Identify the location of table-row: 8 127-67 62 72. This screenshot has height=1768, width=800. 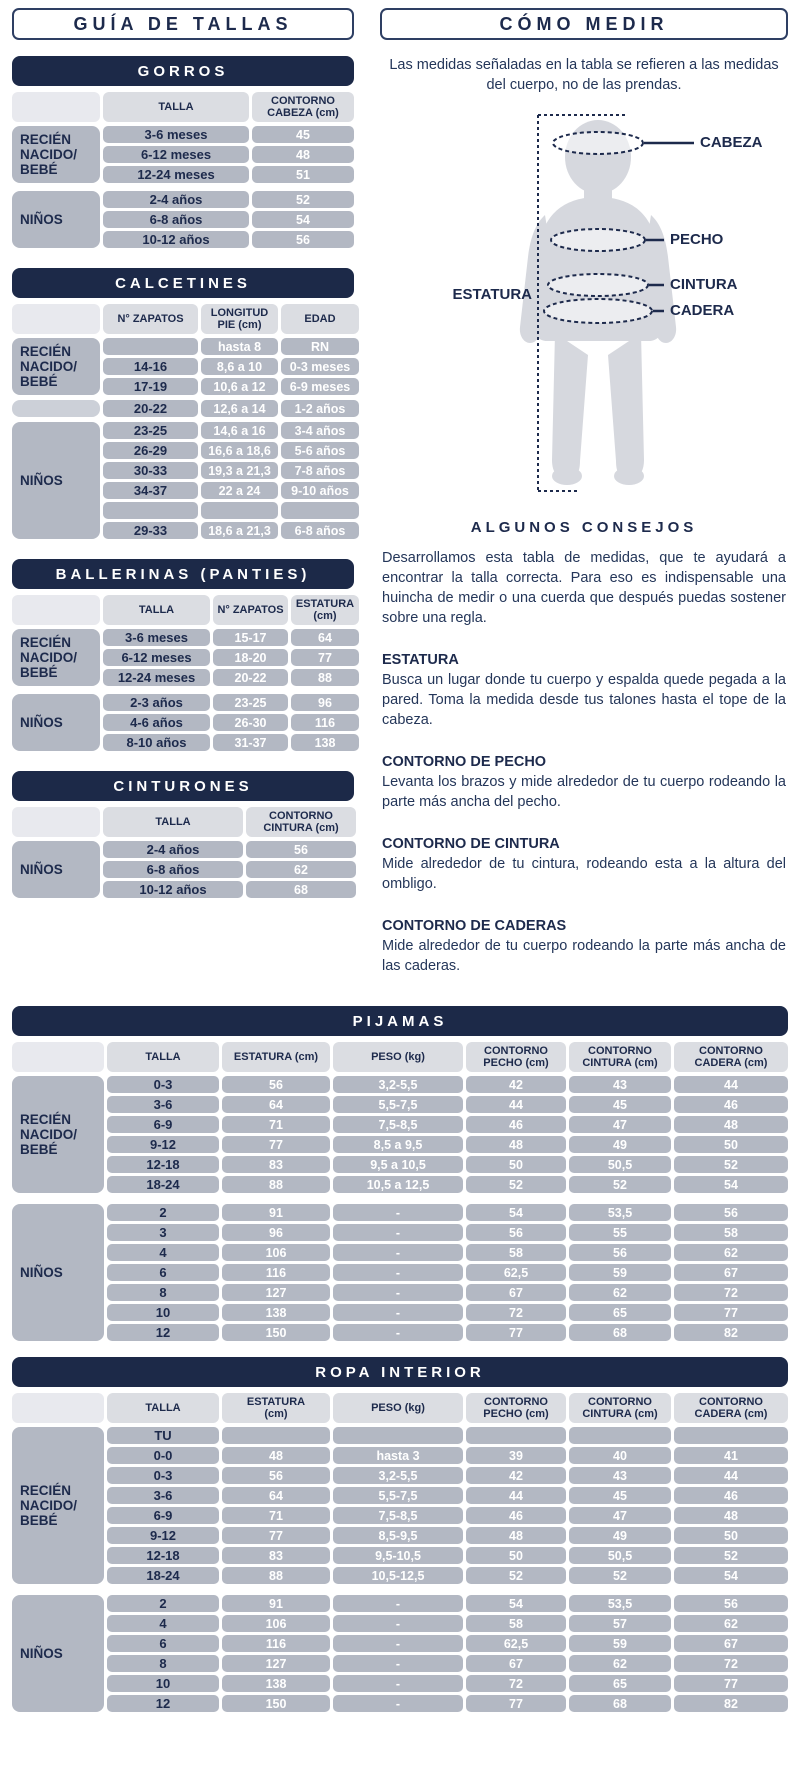
(447, 1293).